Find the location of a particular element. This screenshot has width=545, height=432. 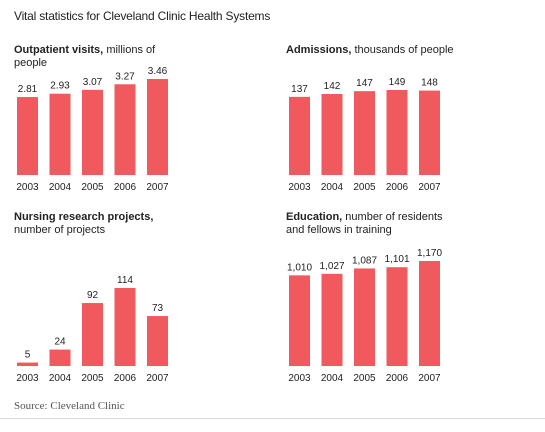

data-label-2006: 114 is located at coordinates (125, 280).